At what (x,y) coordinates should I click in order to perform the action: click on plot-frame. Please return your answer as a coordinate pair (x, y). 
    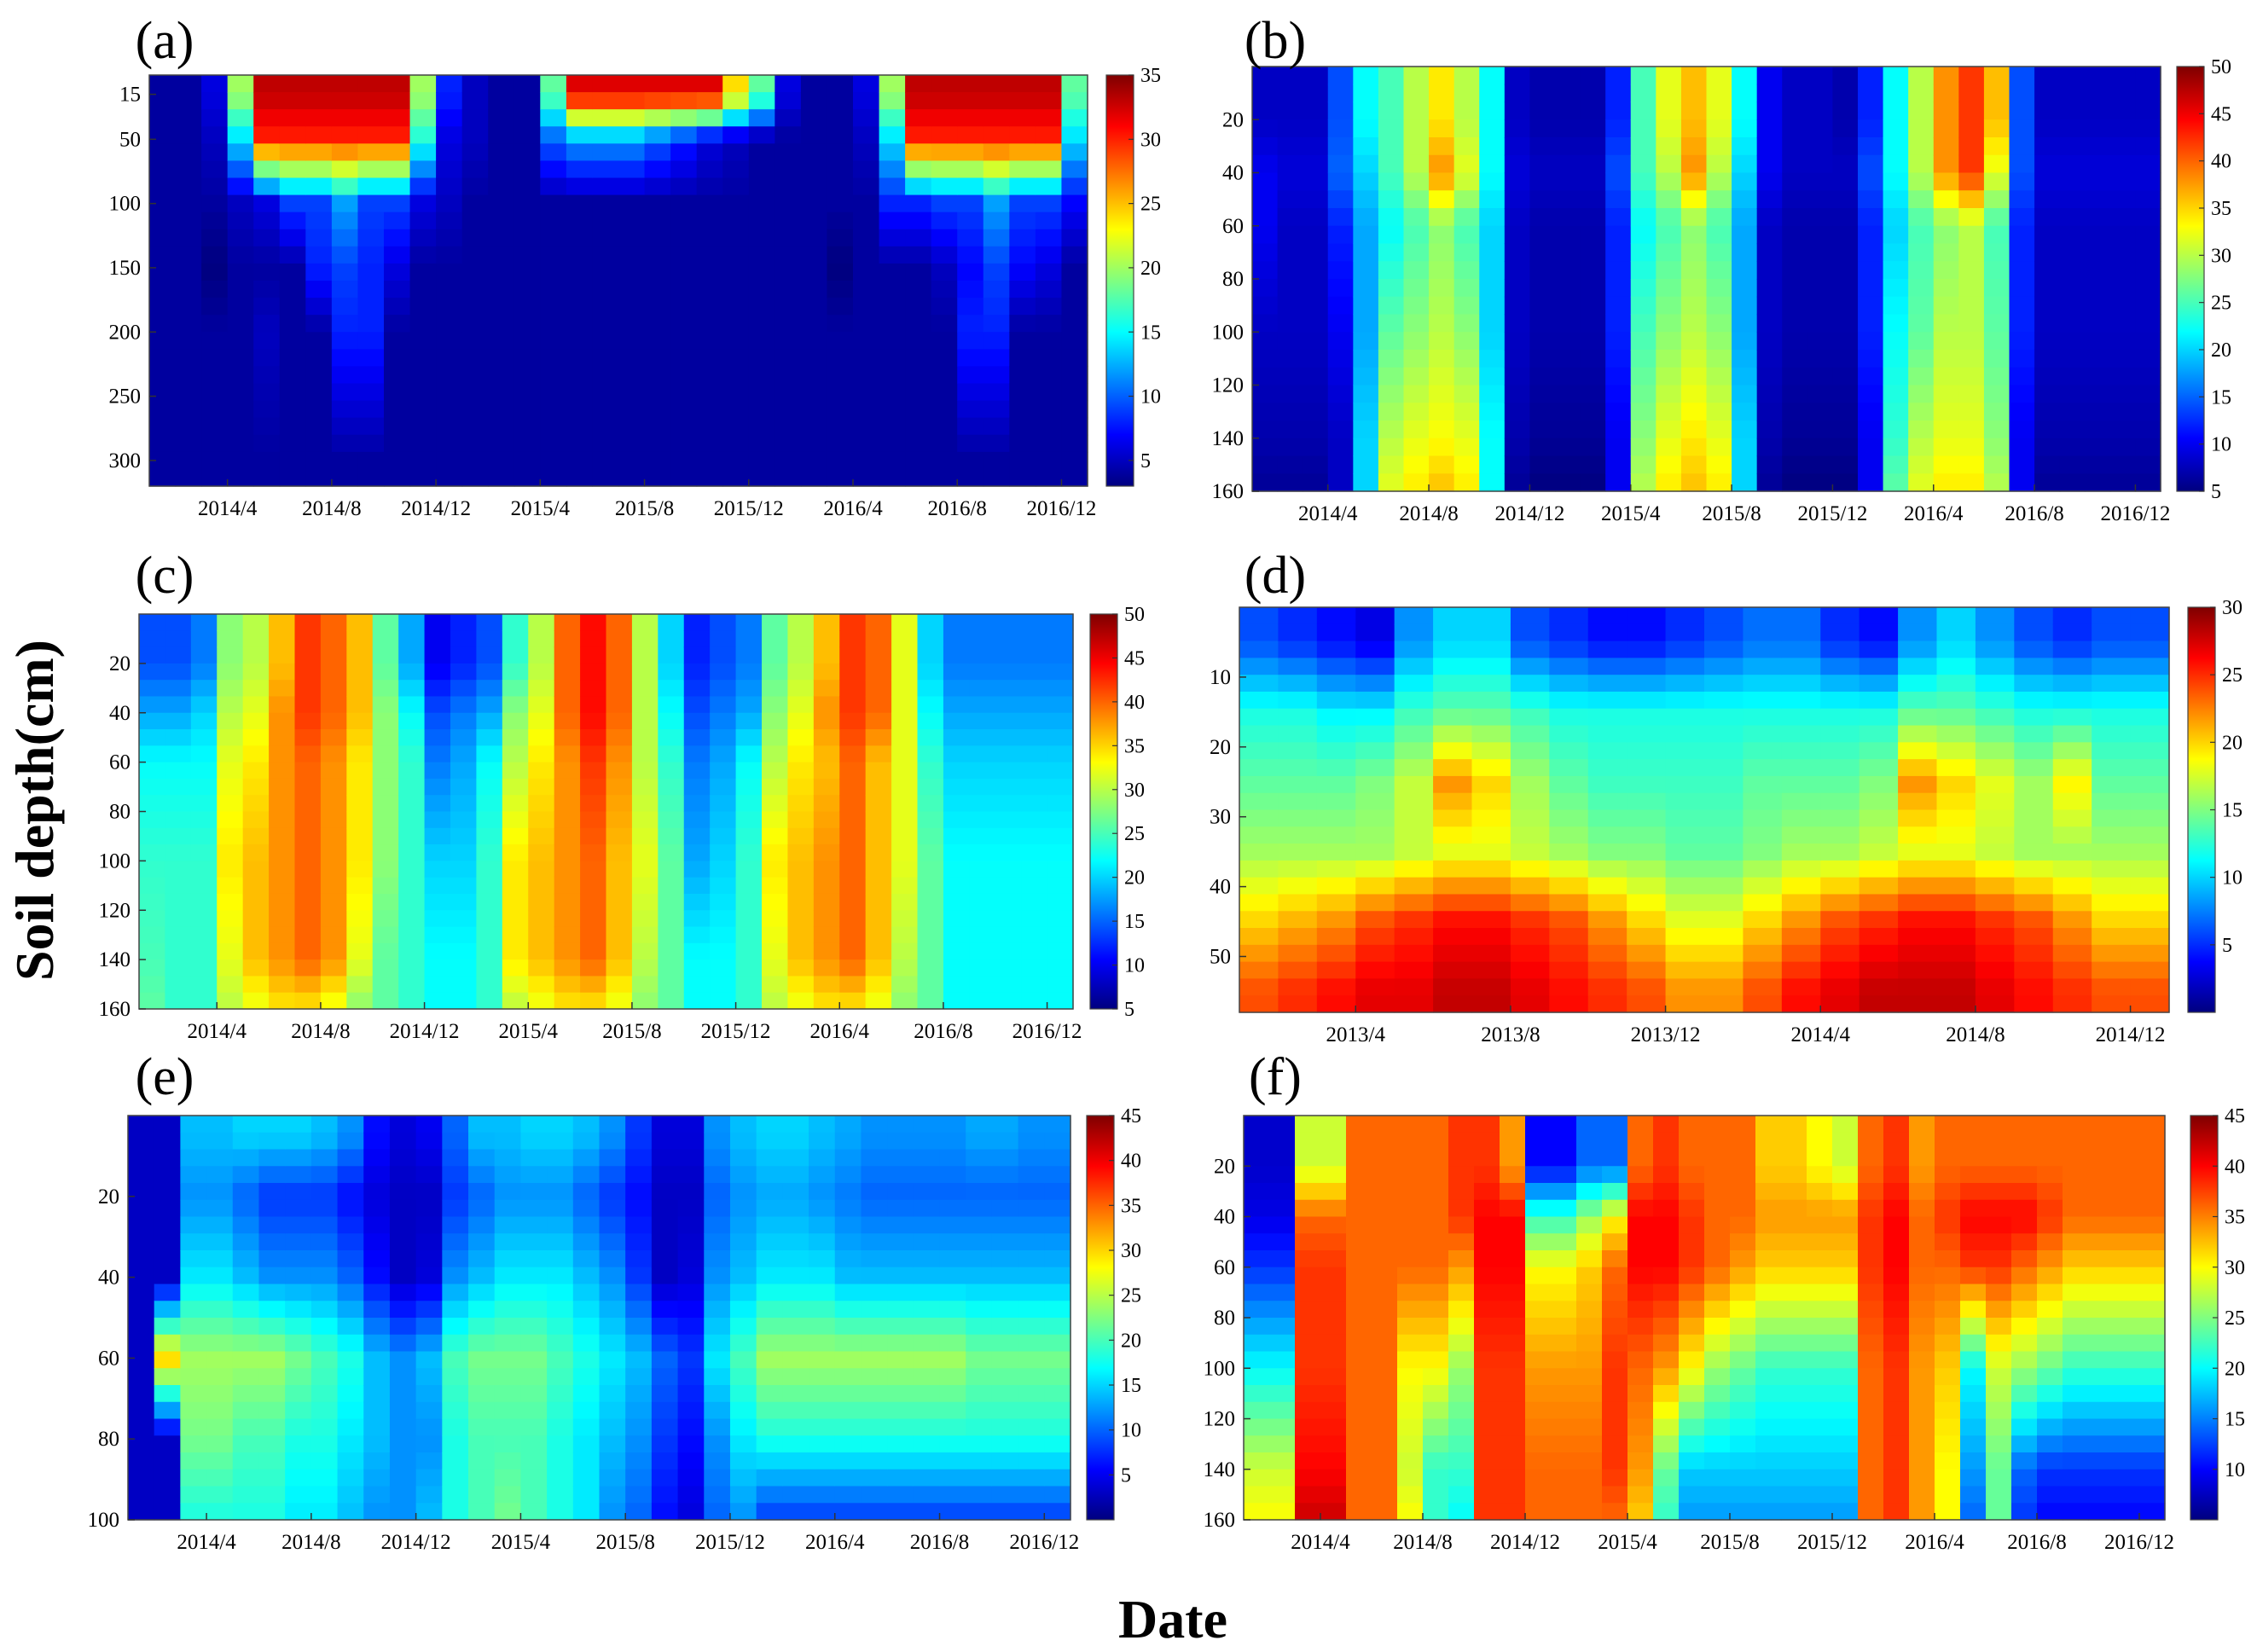
    Looking at the image, I should click on (599, 1318).